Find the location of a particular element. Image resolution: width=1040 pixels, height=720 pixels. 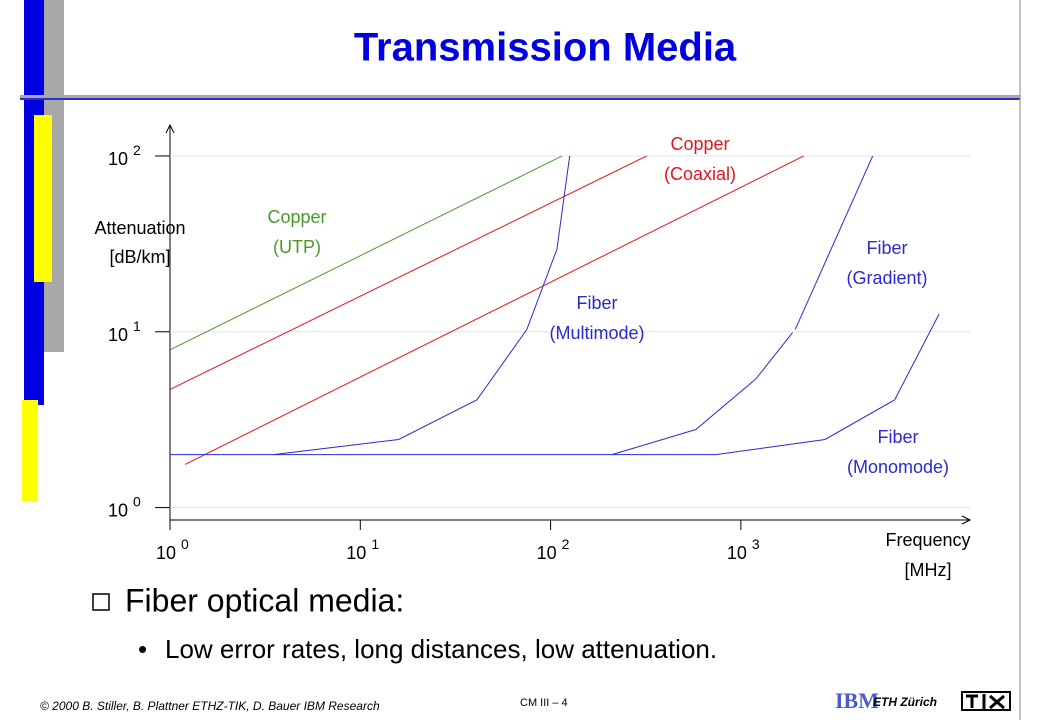

bullet-main: Fiber optical media: is located at coordinates (264, 600).